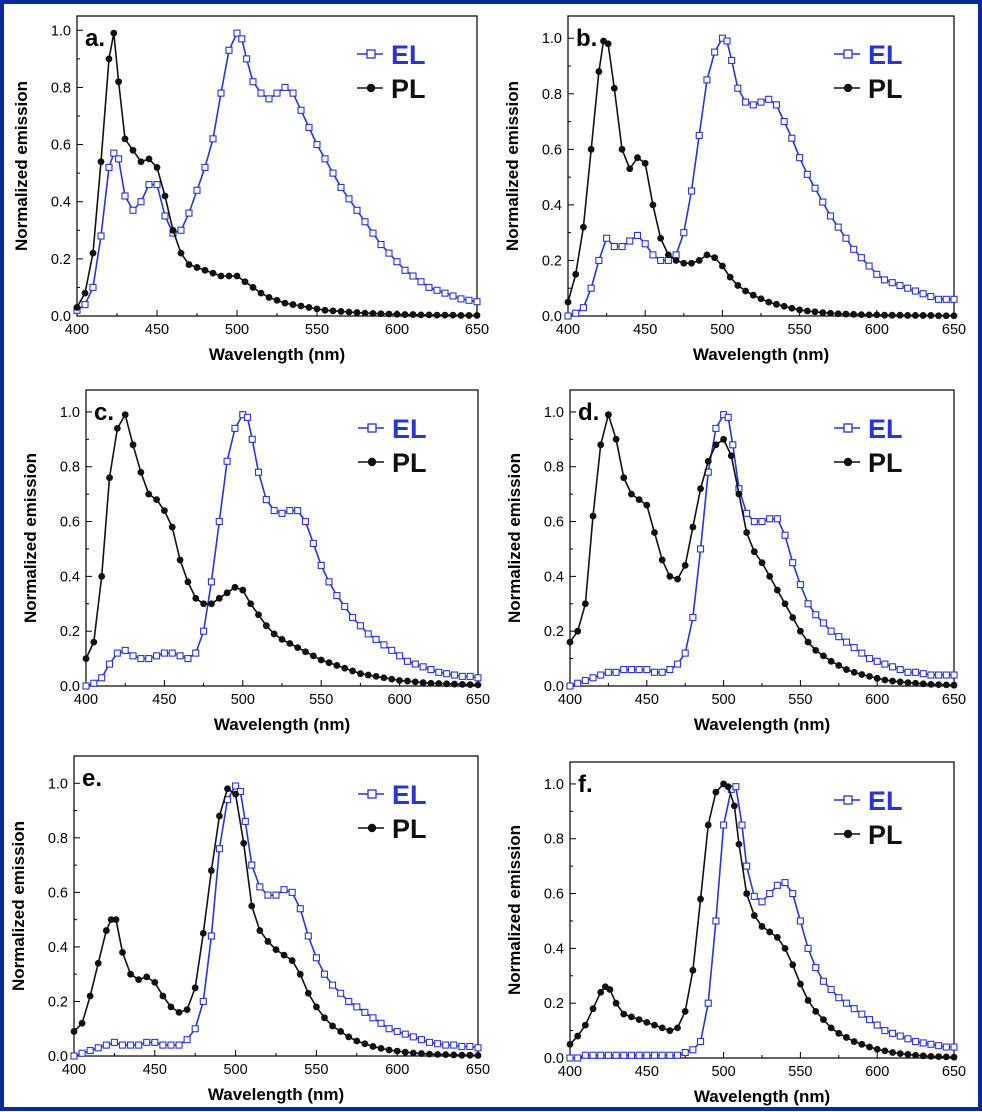 This screenshot has width=982, height=1112. Describe the element at coordinates (848, 834) in the screenshot. I see `legend-marker-pl` at that location.